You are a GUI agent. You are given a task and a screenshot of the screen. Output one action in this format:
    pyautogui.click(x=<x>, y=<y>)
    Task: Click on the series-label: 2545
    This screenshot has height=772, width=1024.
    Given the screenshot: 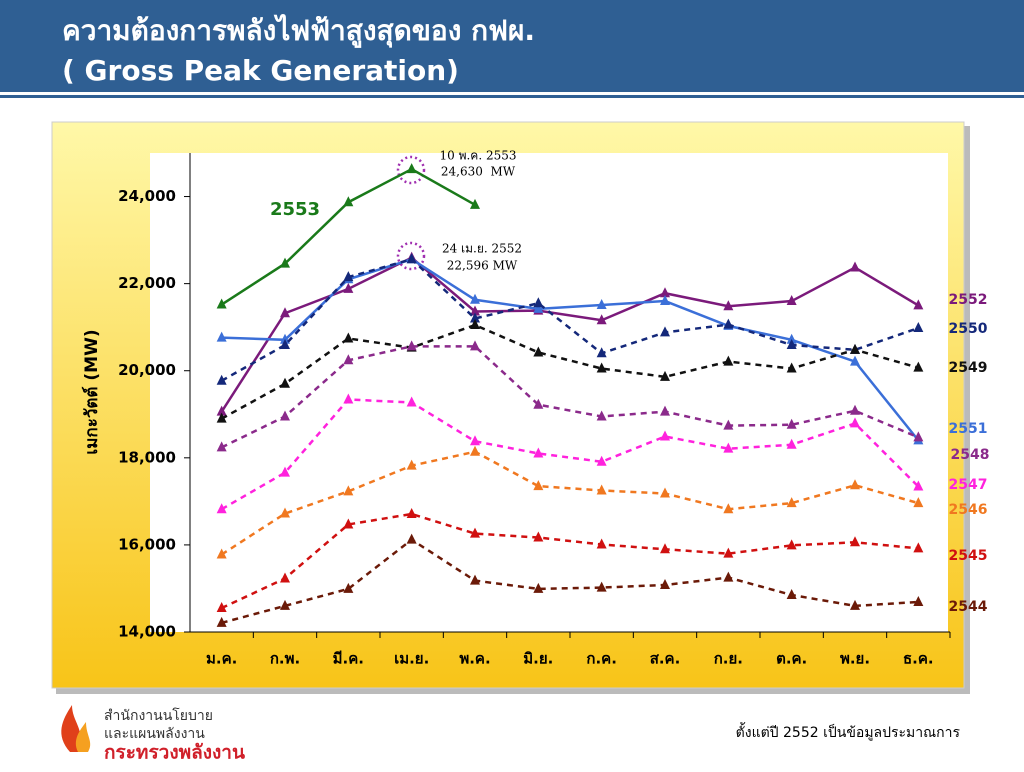 What is the action you would take?
    pyautogui.click(x=968, y=556)
    